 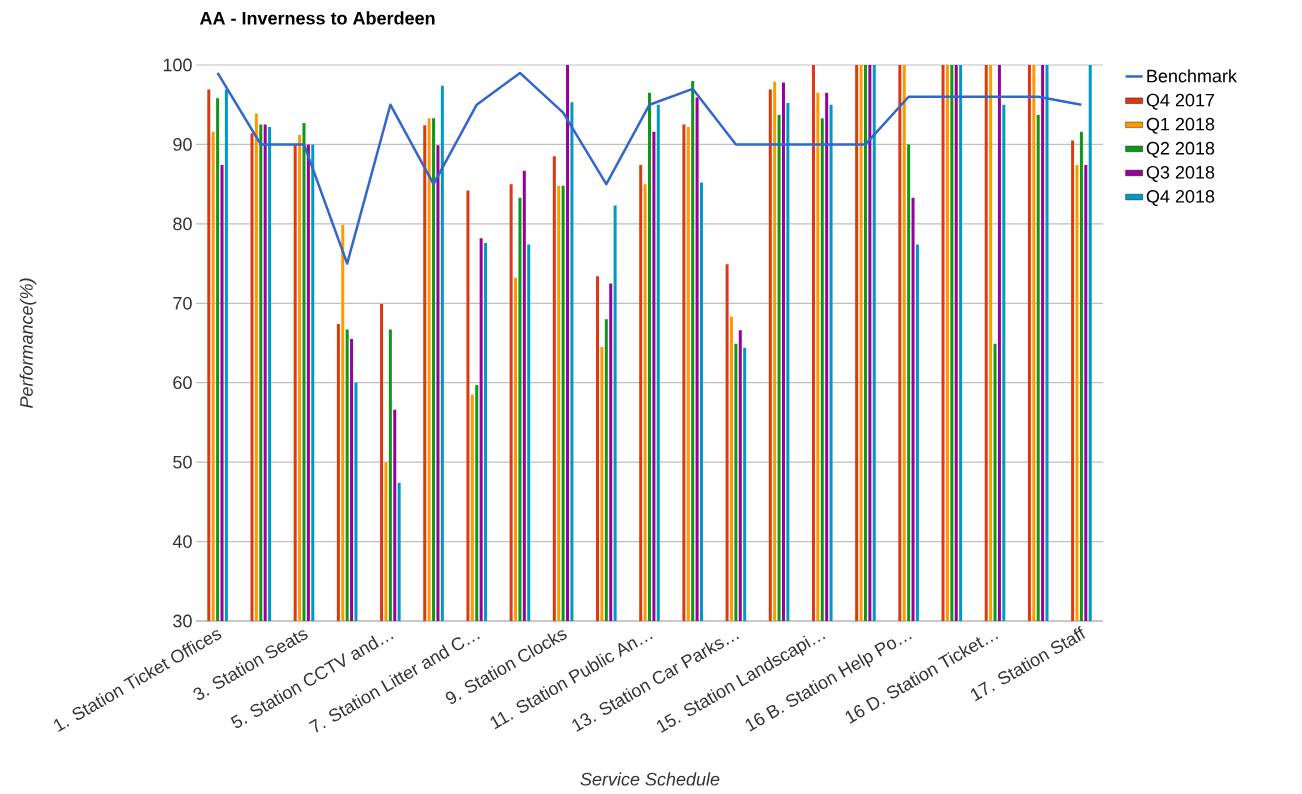 I want to click on y-tick-label: 100, so click(x=177, y=65).